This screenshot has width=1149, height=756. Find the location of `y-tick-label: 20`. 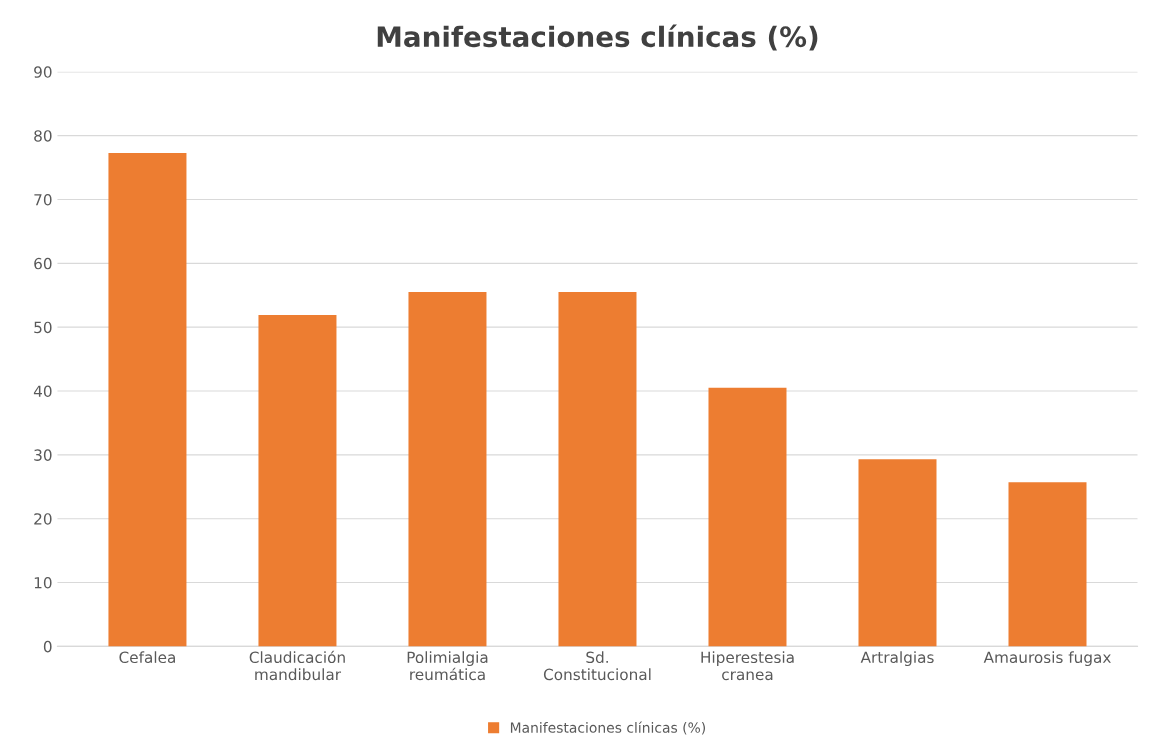

y-tick-label: 20 is located at coordinates (43, 519).